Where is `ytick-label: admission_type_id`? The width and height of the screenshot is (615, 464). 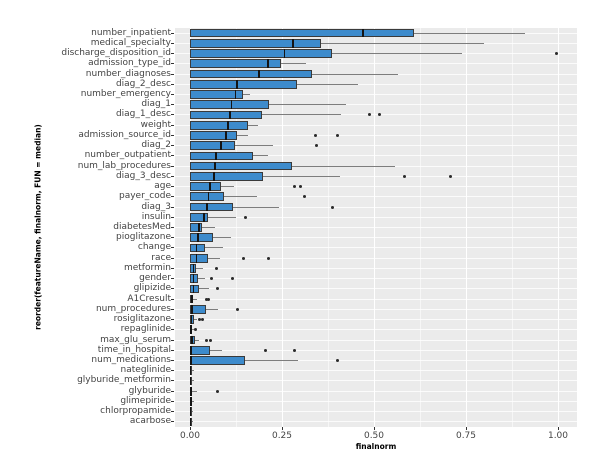
ytick-label: admission_type_id is located at coordinates (129, 63).